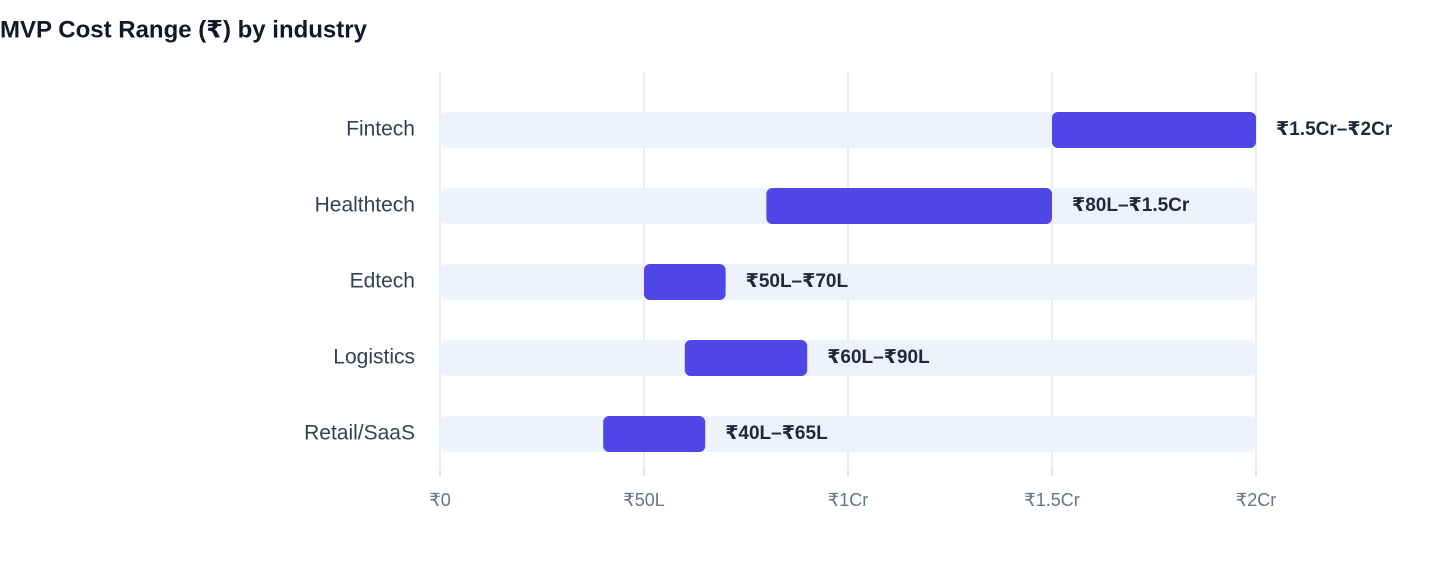 This screenshot has height=565, width=1440. Describe the element at coordinates (848, 500) in the screenshot. I see `x-tick-label: ₹1Cr` at that location.